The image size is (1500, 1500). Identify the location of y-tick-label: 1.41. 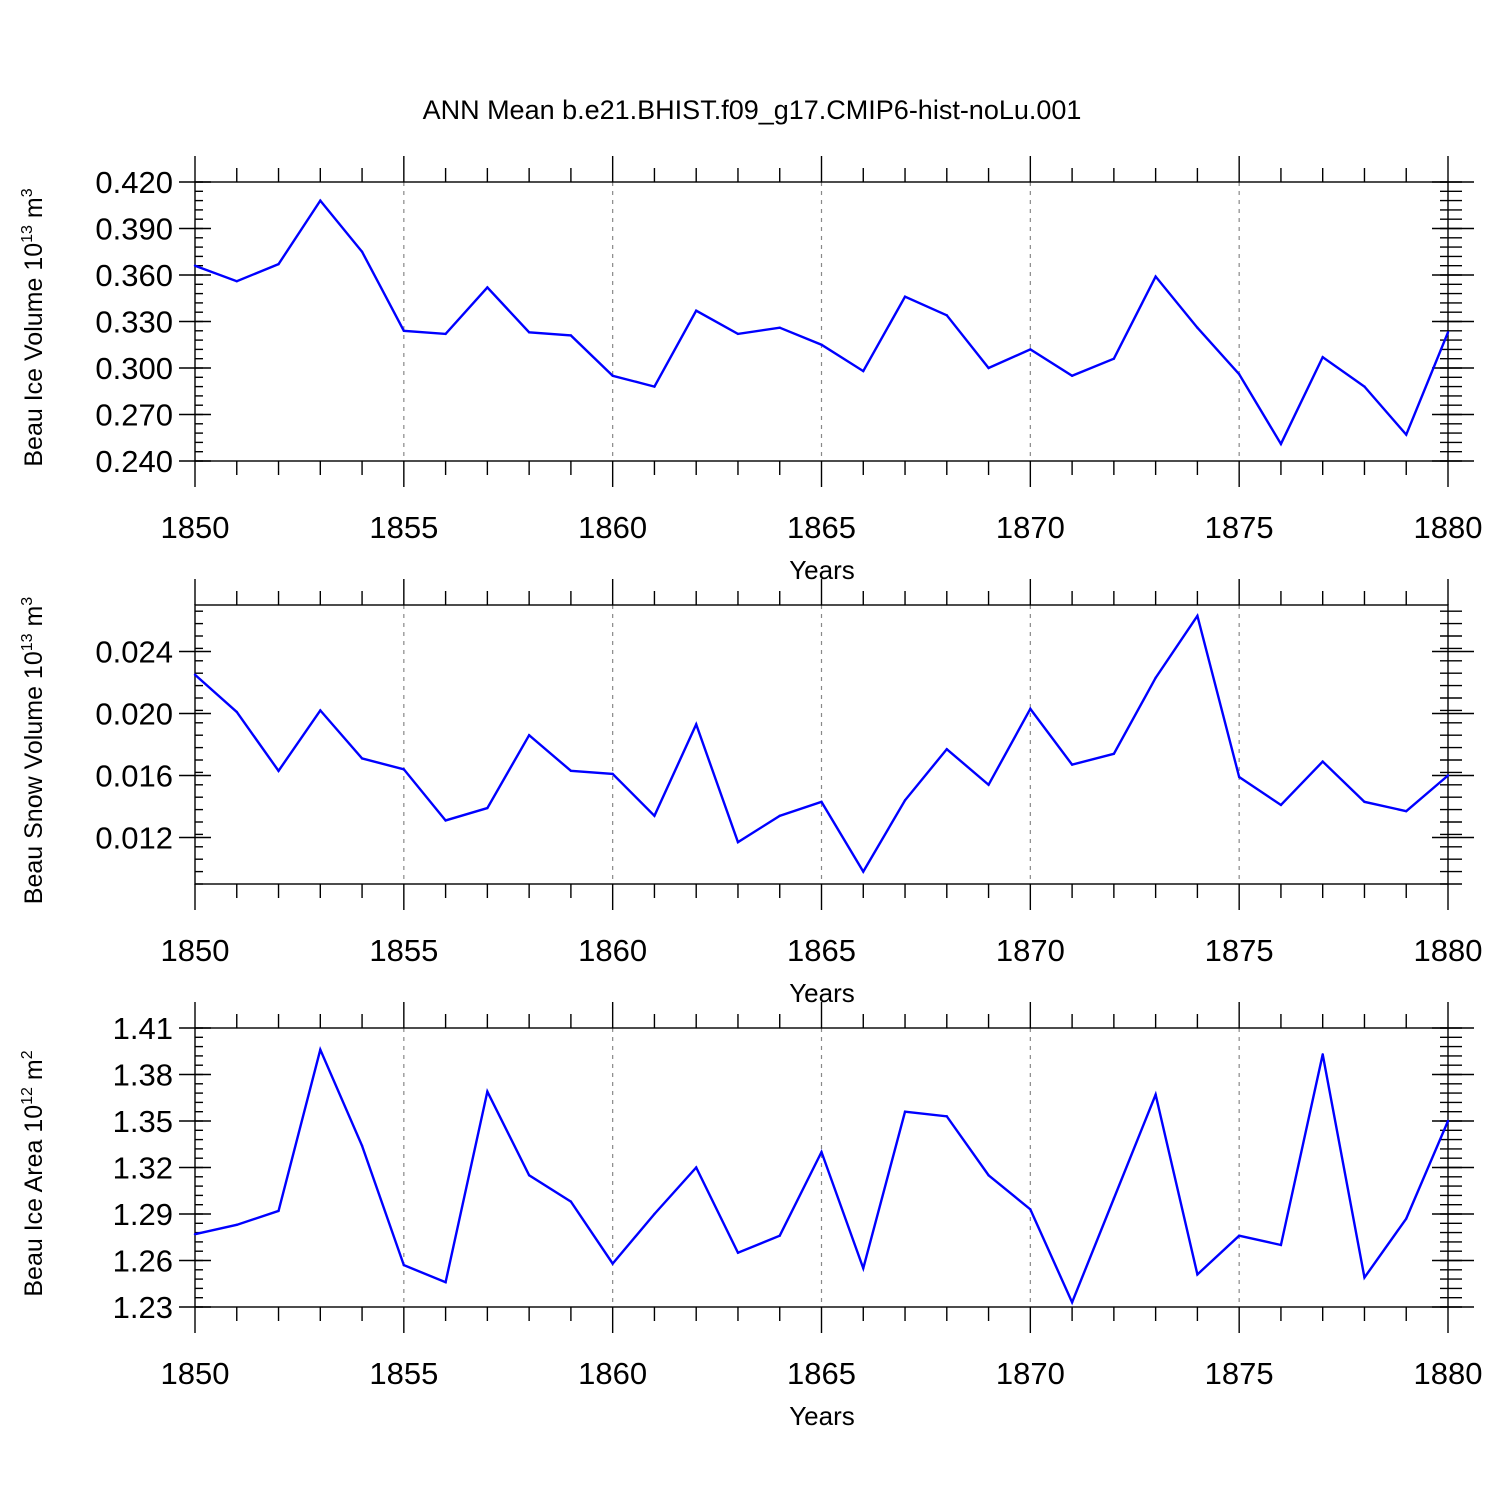
(143, 1028).